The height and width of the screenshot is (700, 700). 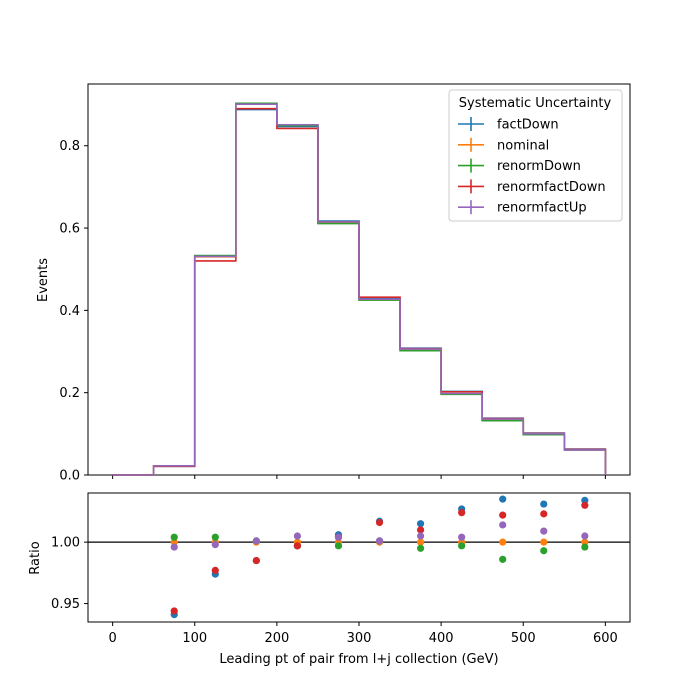 I want to click on x-tick-label: 200, so click(x=276, y=638).